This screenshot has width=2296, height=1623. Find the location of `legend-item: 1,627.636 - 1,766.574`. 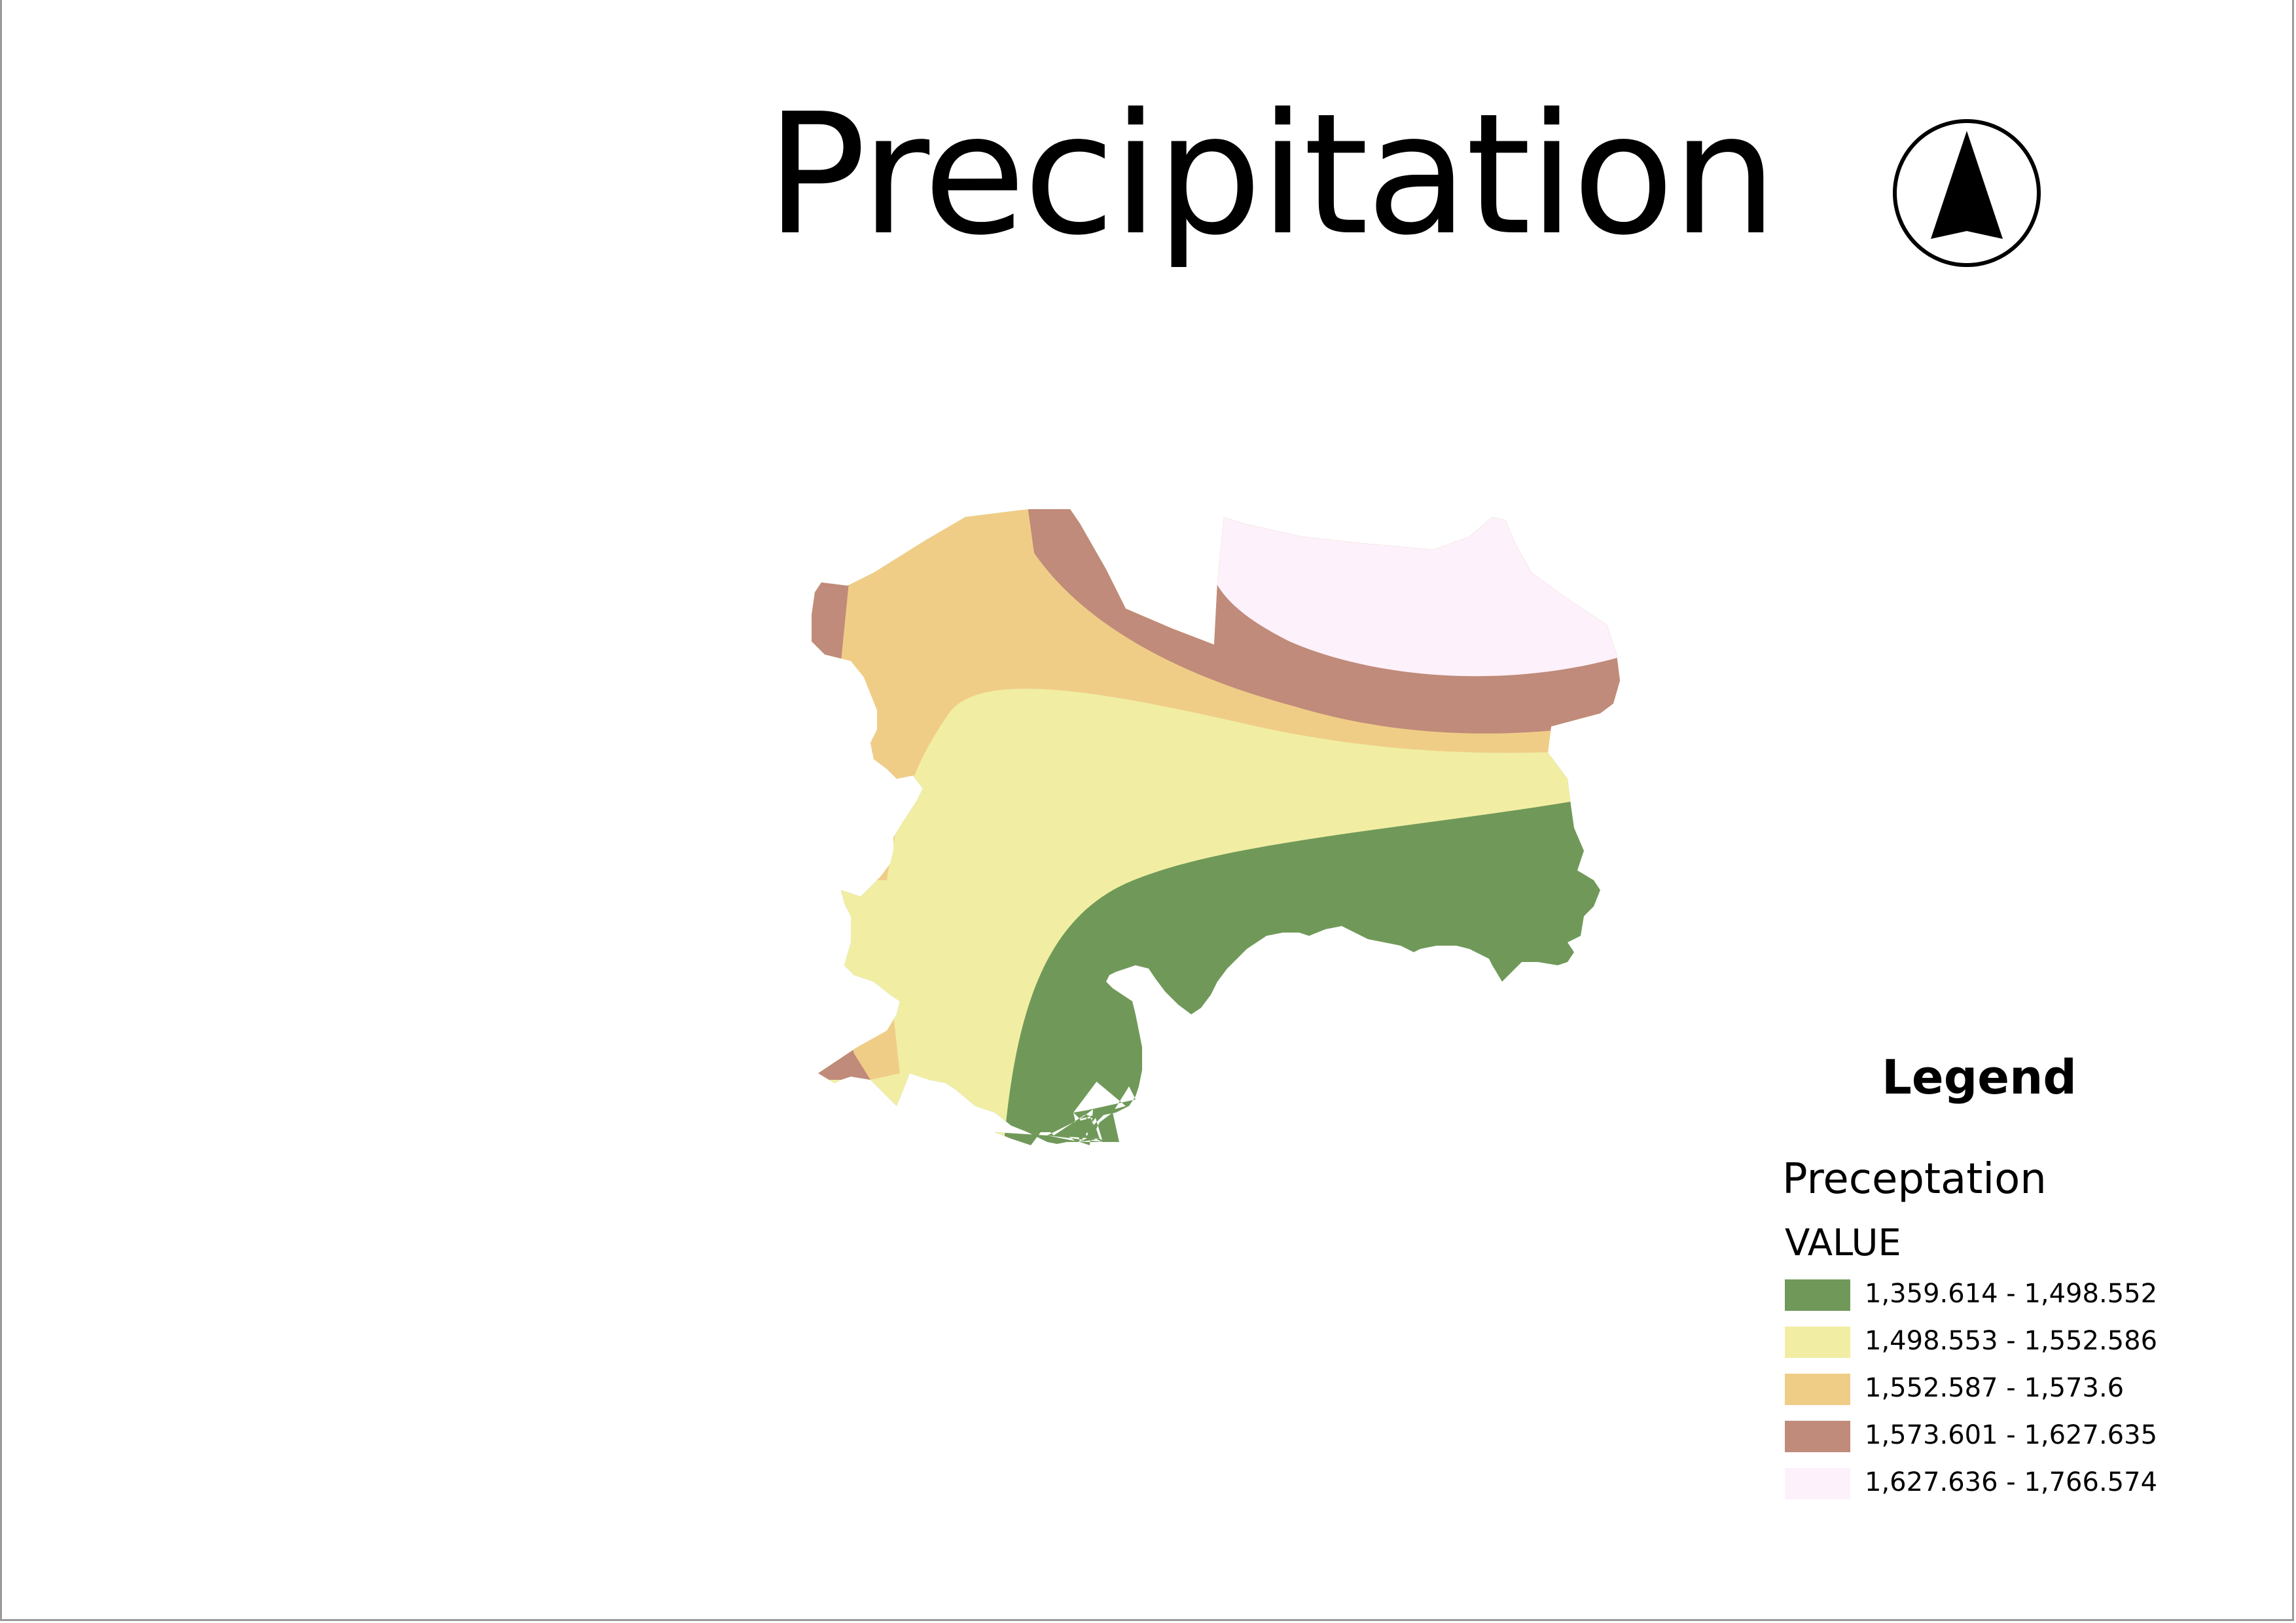

legend-item: 1,627.636 - 1,766.574 is located at coordinates (1971, 1492).